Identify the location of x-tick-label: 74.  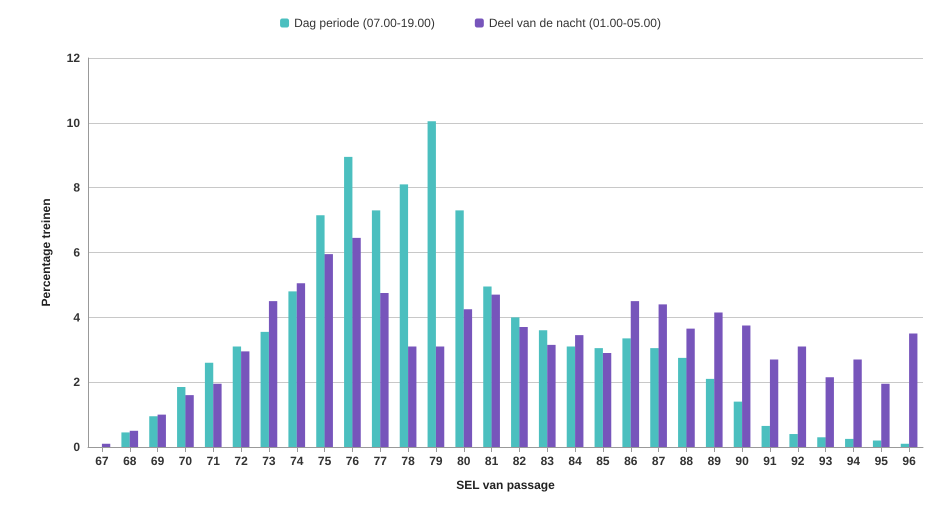
(297, 461).